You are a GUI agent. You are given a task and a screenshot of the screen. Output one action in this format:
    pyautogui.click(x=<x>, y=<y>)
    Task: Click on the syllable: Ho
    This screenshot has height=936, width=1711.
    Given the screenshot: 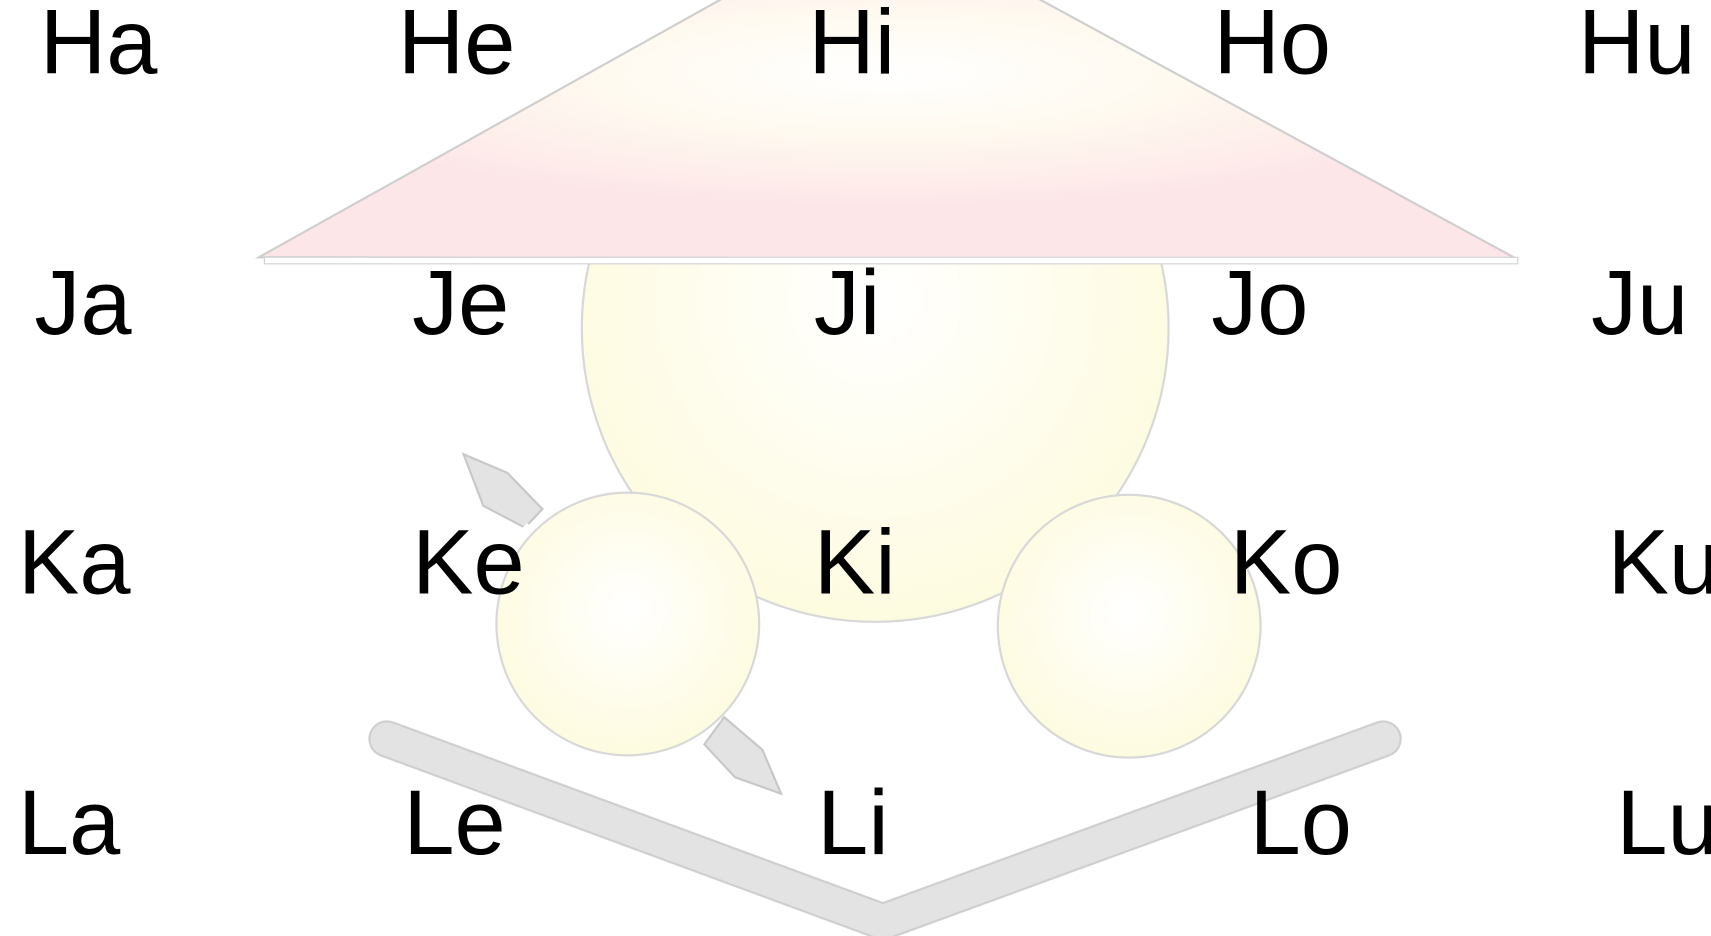 What is the action you would take?
    pyautogui.click(x=1272, y=47)
    